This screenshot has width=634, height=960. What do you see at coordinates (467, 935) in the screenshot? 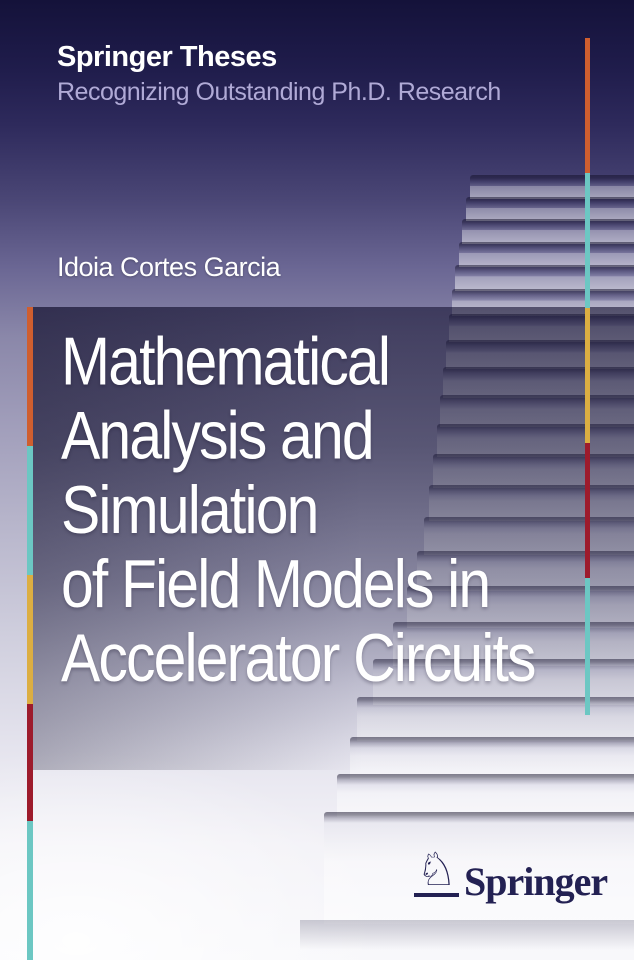
I see `staircase-shadow` at bounding box center [467, 935].